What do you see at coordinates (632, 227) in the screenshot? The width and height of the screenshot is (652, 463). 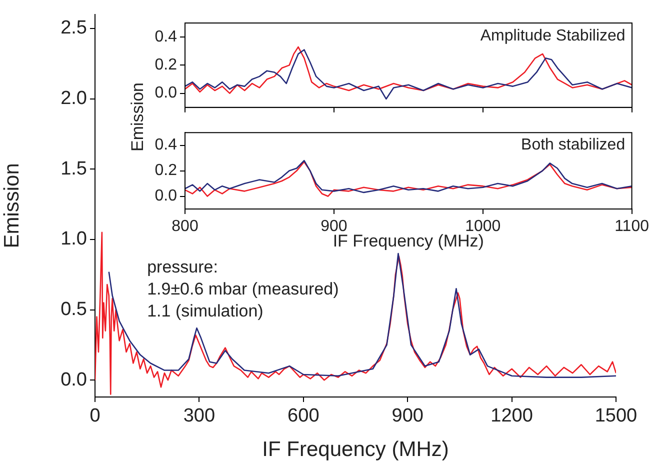 I see `x-tick-label: 1100` at bounding box center [632, 227].